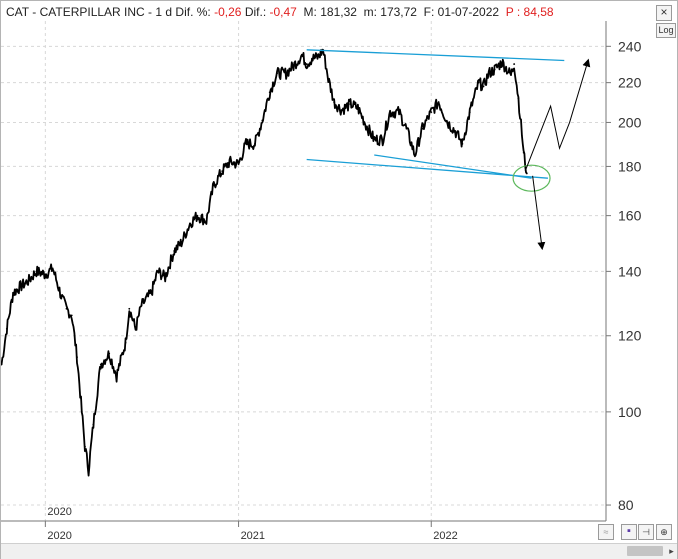 This screenshot has width=678, height=559. What do you see at coordinates (671, 551) in the screenshot?
I see `scroll-right-arrow-icon: ▸` at bounding box center [671, 551].